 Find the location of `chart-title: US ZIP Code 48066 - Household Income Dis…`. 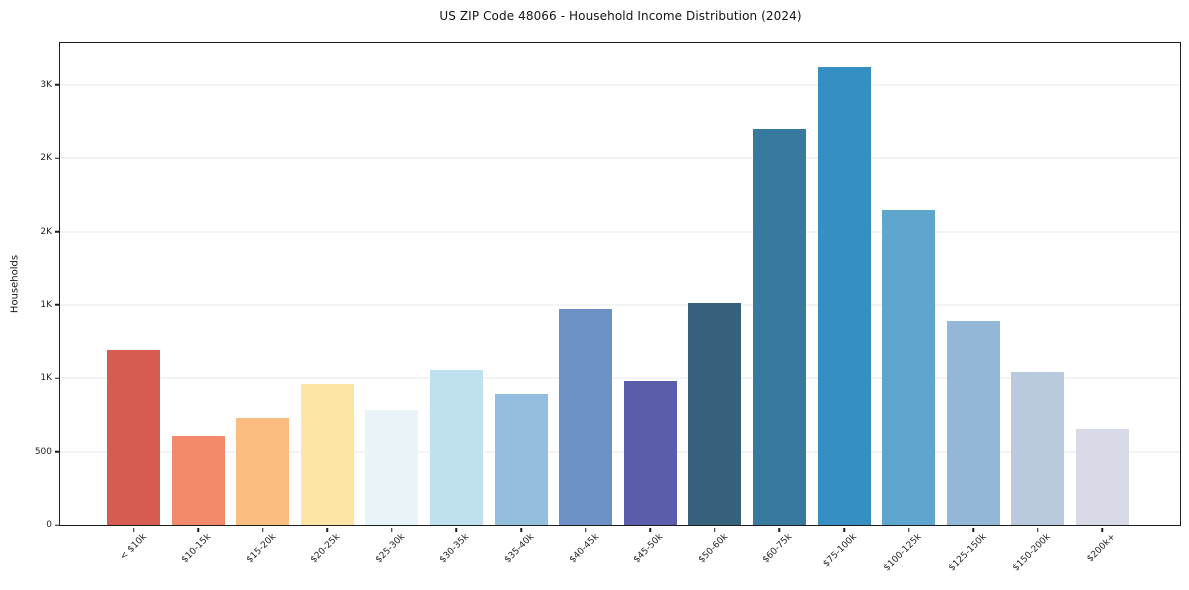

chart-title: US ZIP Code 48066 - Household Income Dis… is located at coordinates (620, 16).